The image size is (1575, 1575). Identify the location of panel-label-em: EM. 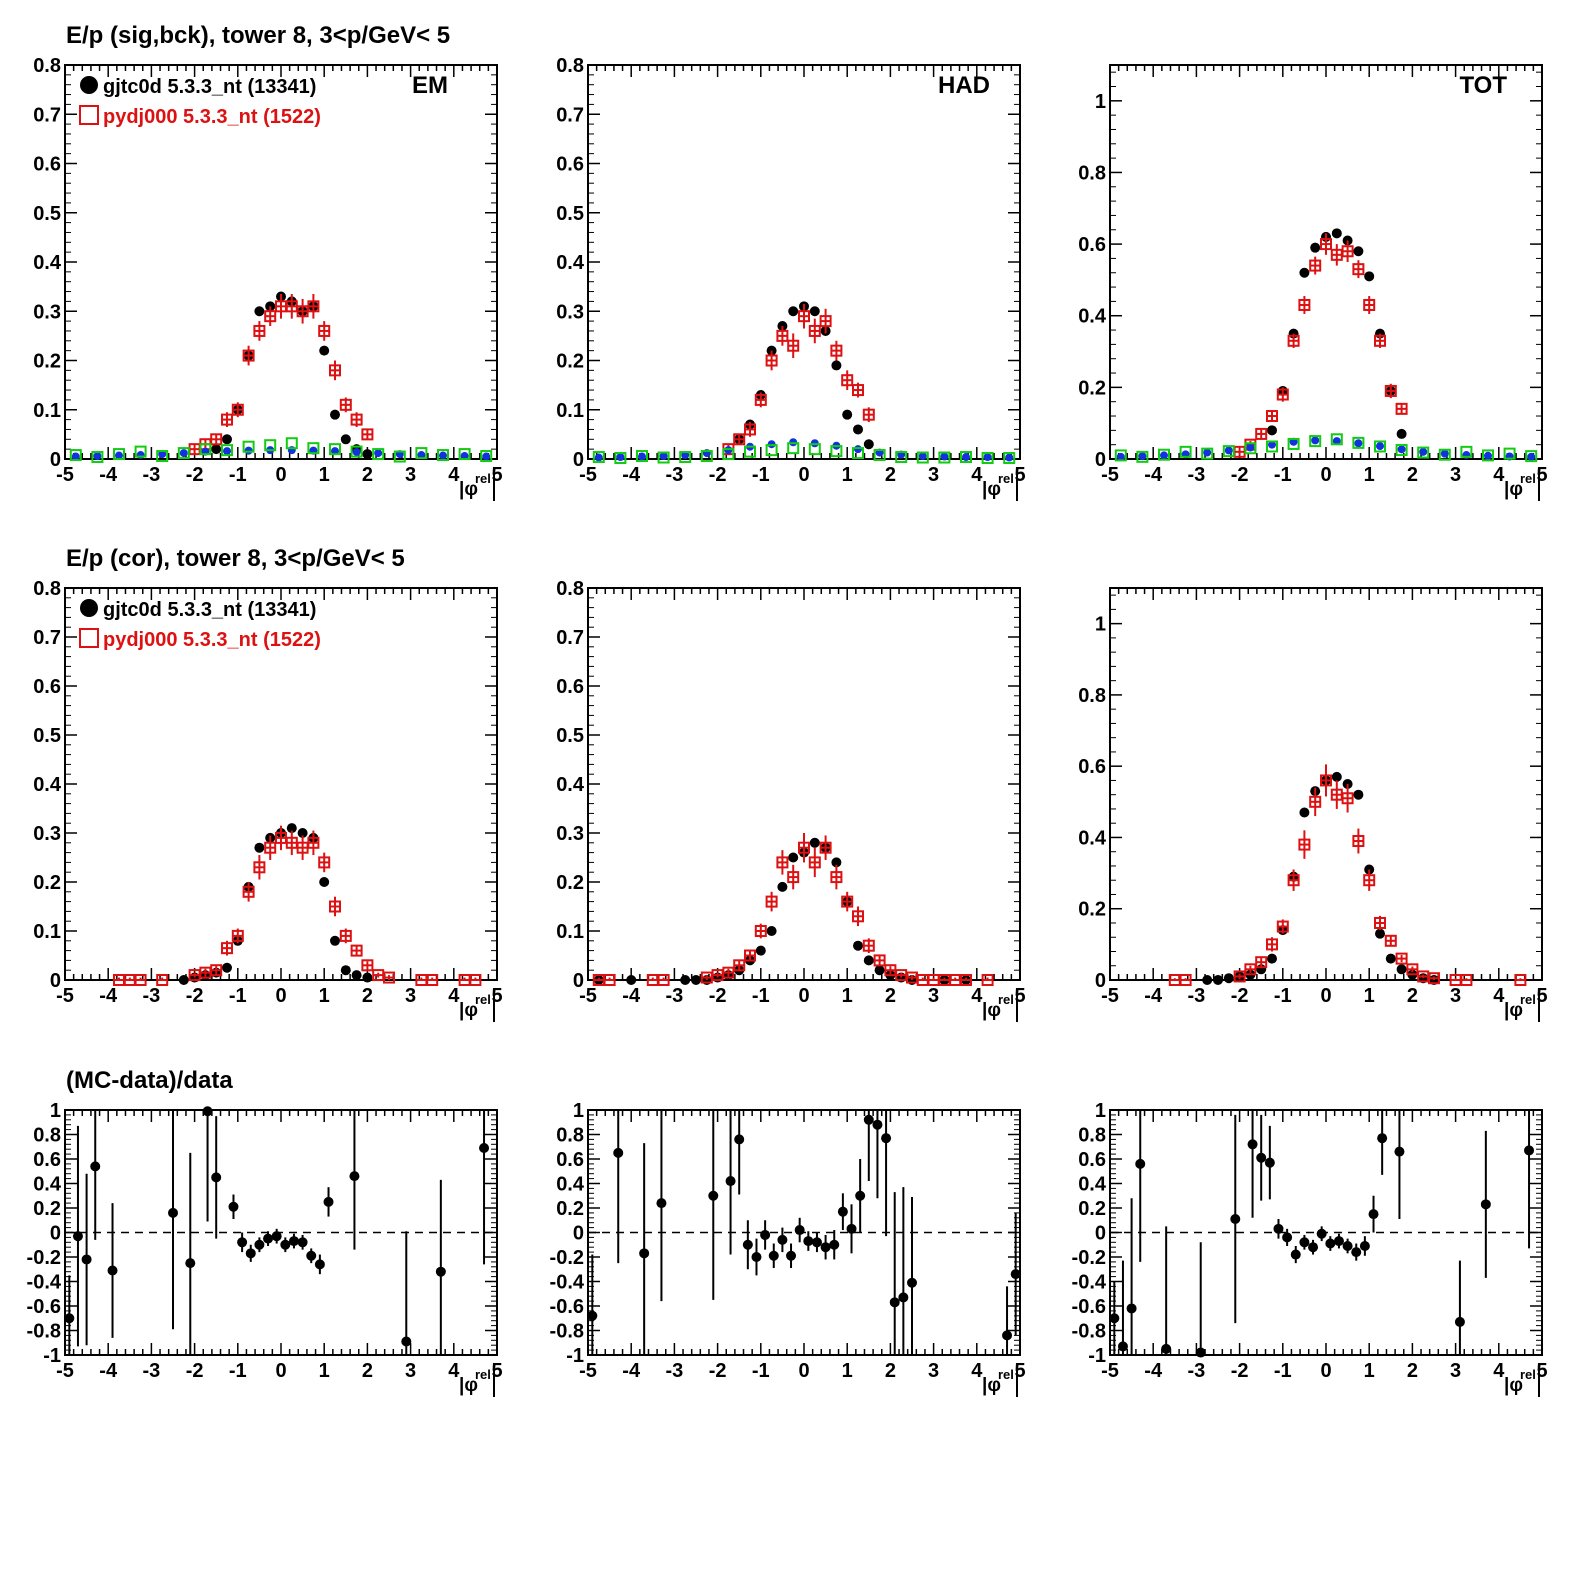
(430, 85).